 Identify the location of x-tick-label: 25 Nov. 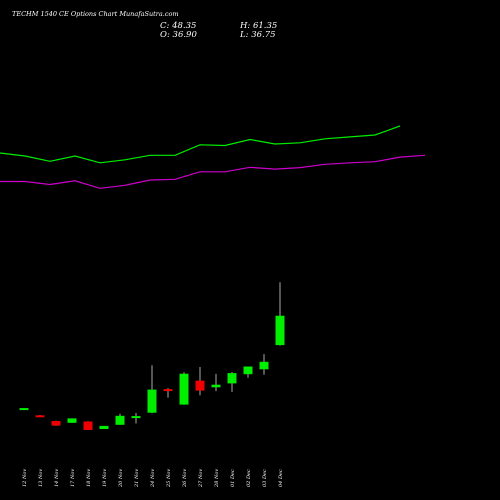
(169, 478).